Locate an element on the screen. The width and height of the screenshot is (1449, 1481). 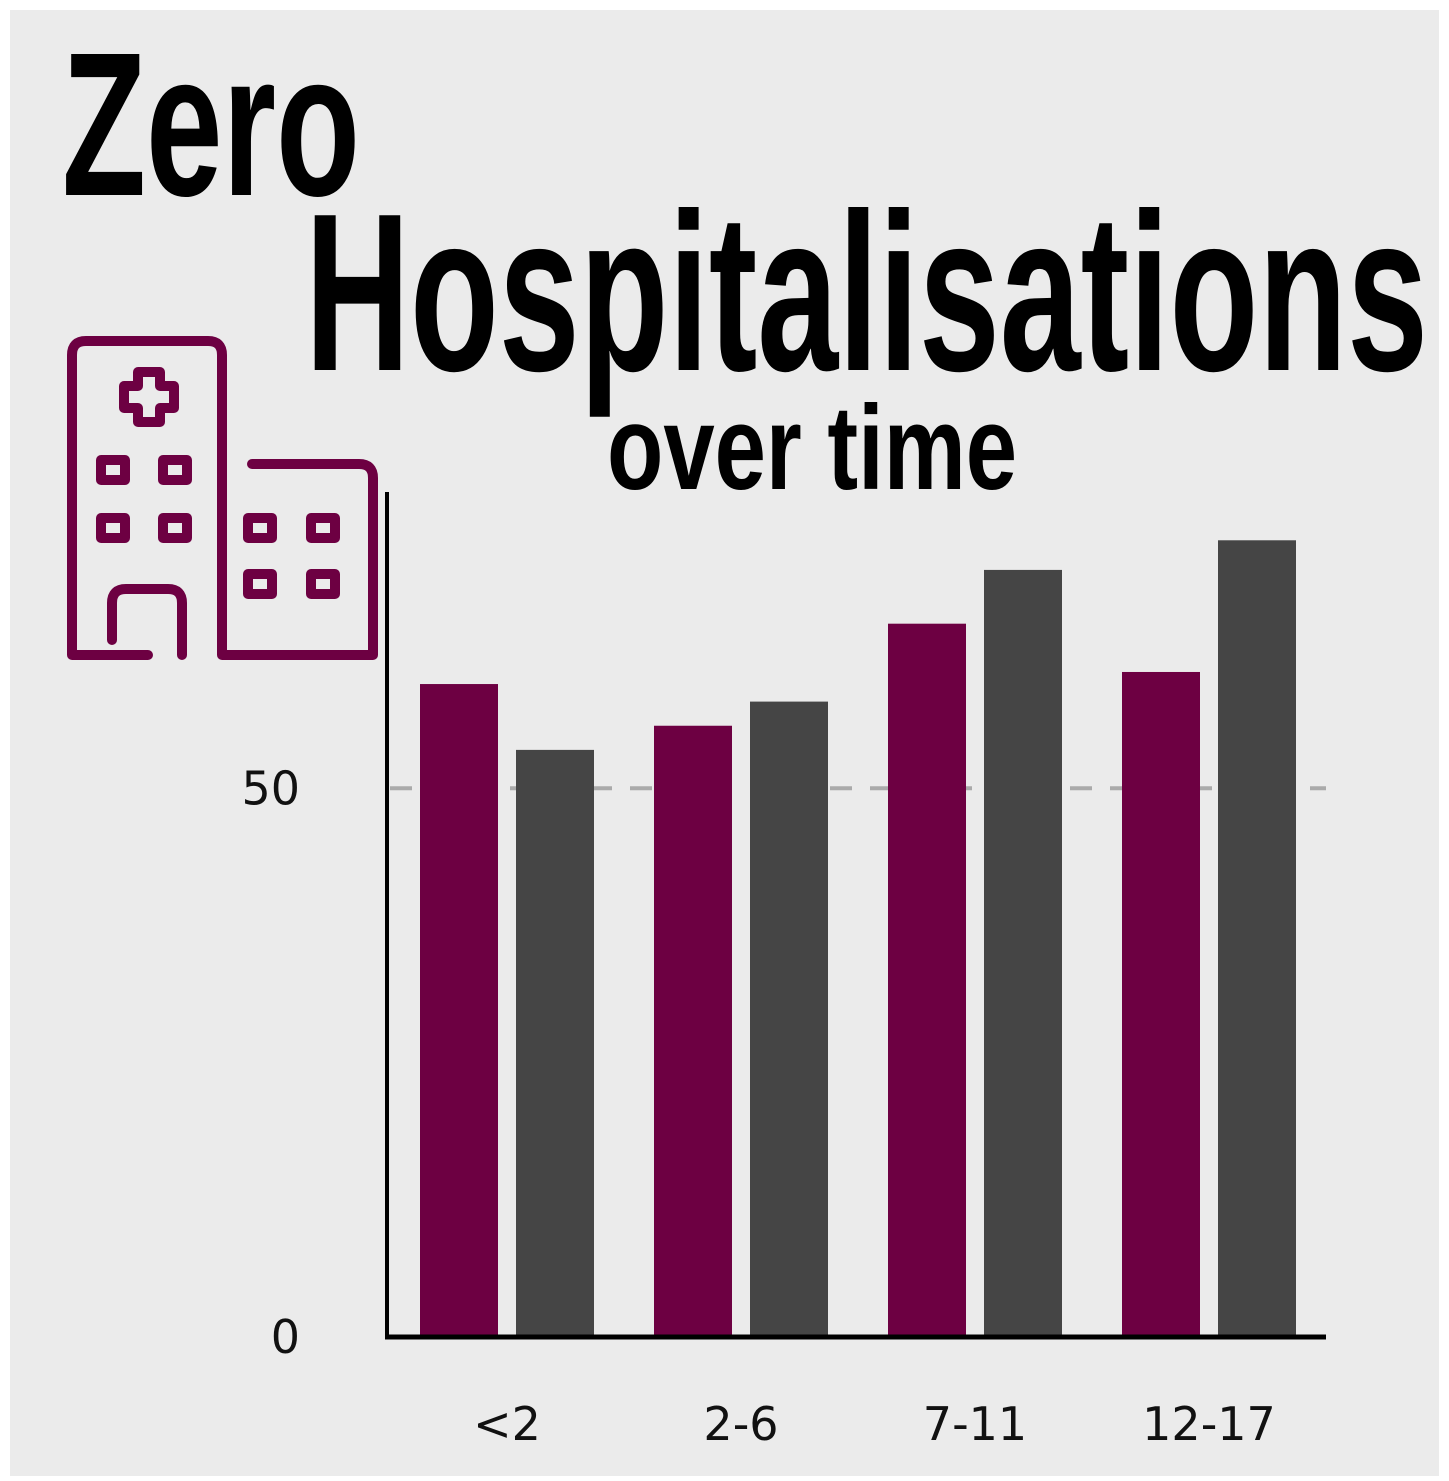
y-tick-label: 50 is located at coordinates (270, 788).